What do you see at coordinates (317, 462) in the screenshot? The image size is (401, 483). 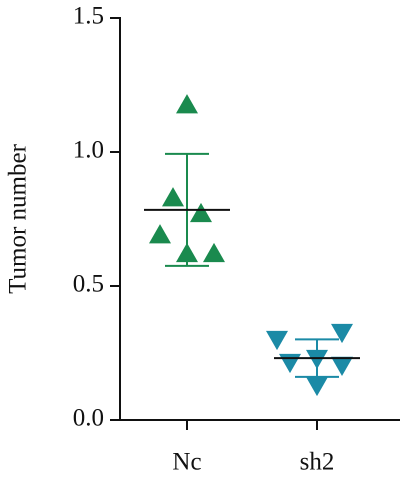 I see `x-tick-label: sh2` at bounding box center [317, 462].